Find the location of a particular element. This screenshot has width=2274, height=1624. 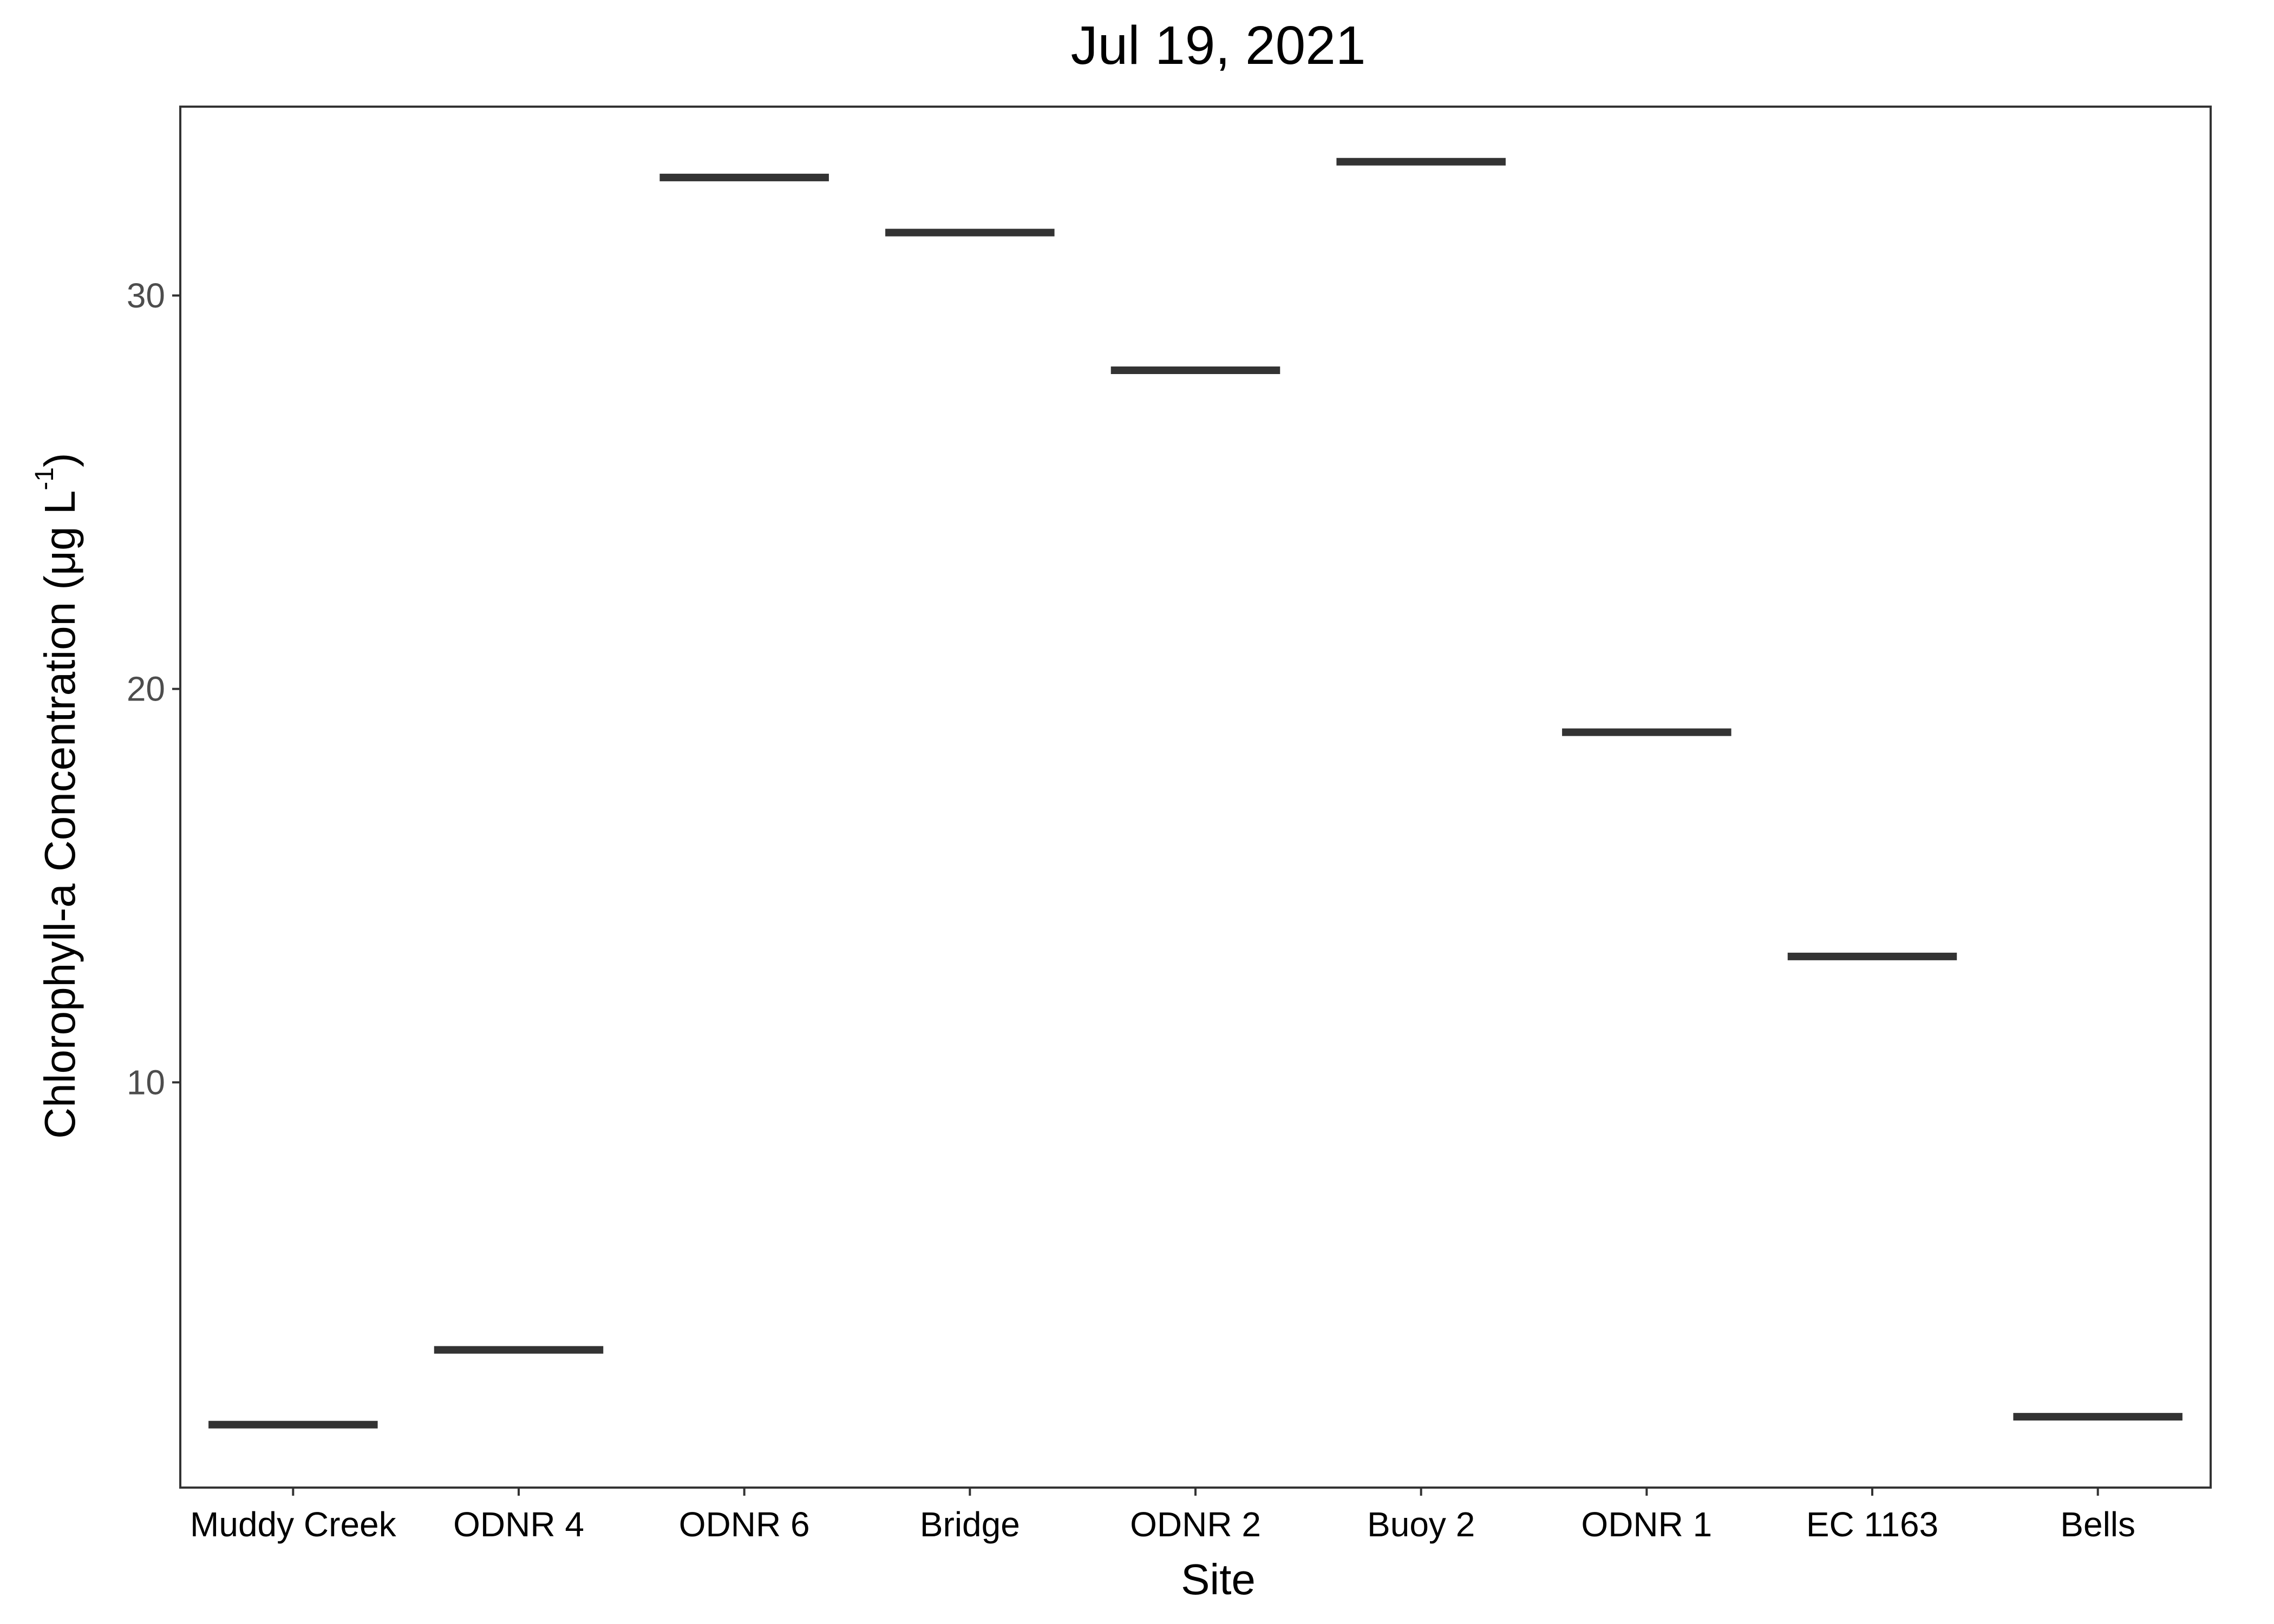

y-axis-title-superscript: -1 is located at coordinates (44, 478).